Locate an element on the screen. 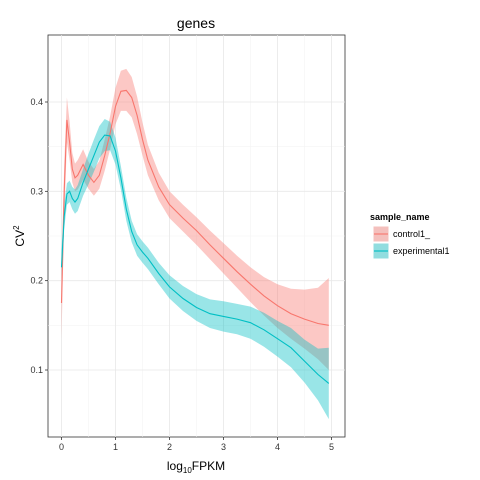 The image size is (480, 480). y-axis-title: CV2 is located at coordinates (19, 236).